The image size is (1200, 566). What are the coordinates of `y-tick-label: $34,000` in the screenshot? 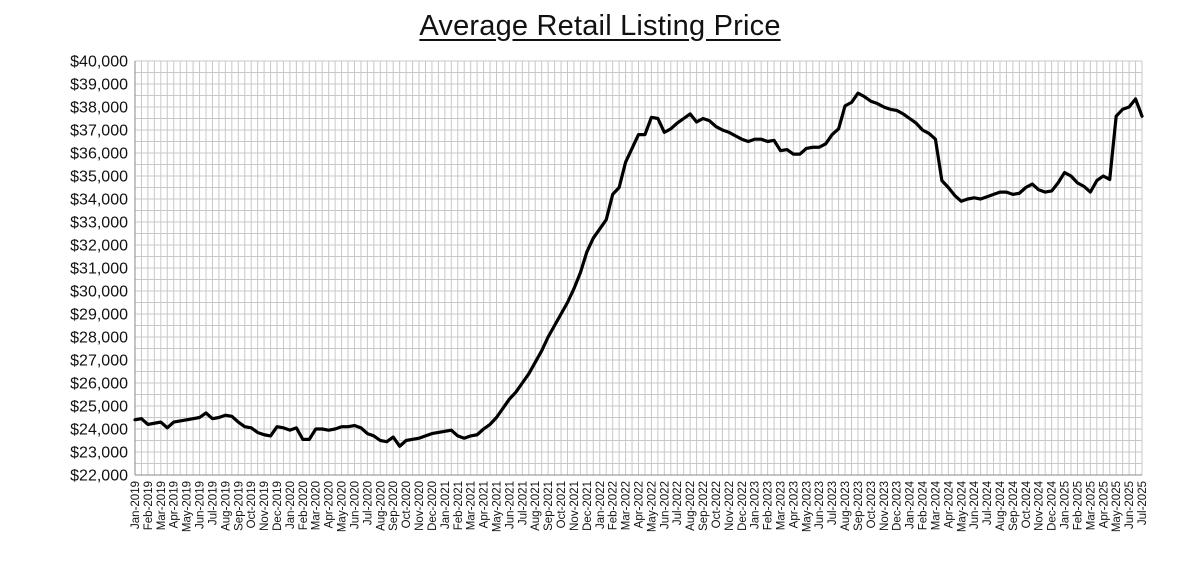 It's located at (99, 200).